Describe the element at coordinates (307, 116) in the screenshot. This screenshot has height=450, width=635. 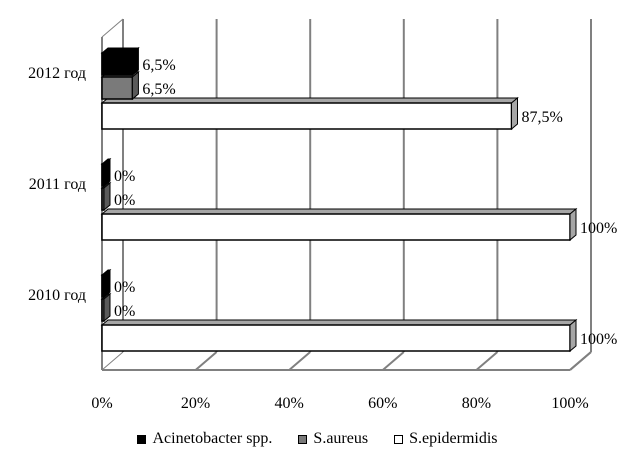
I see `bar-s-epidermidis-2012-год` at that location.